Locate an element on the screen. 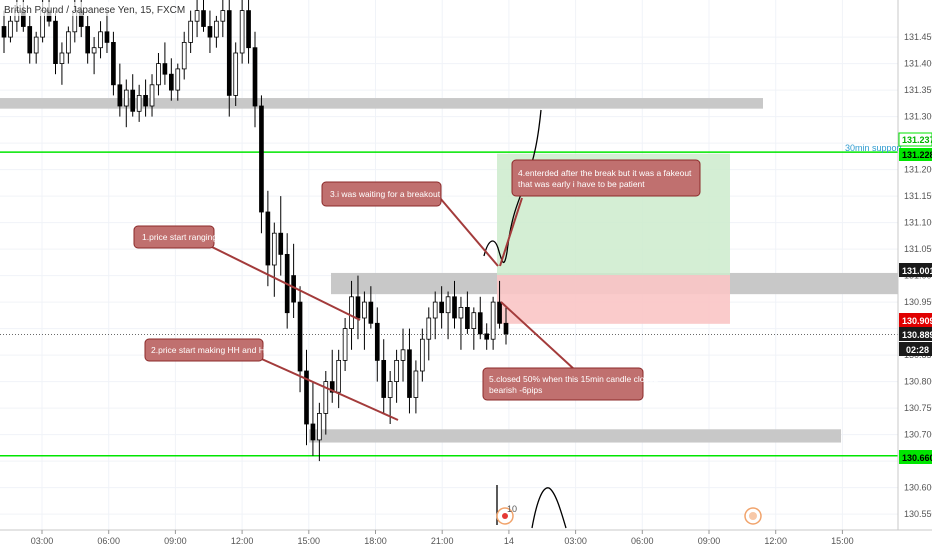 Image resolution: width=932 pixels, height=550 pixels. annotation-note-1: 1.price start ranging is located at coordinates (175, 237).